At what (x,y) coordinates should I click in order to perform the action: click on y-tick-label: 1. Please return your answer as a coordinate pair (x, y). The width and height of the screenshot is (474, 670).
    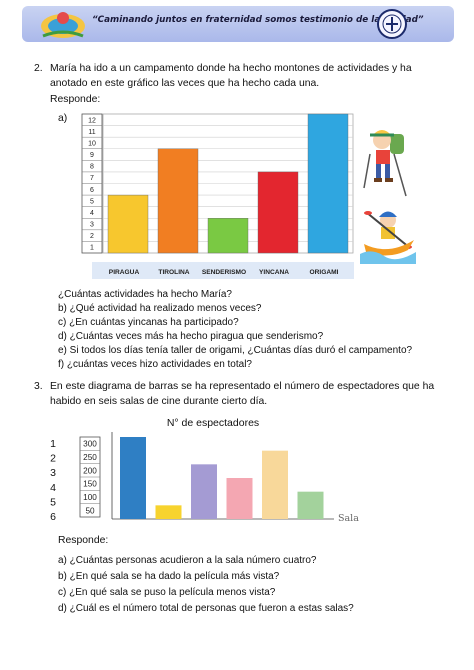
    Looking at the image, I should click on (92, 248).